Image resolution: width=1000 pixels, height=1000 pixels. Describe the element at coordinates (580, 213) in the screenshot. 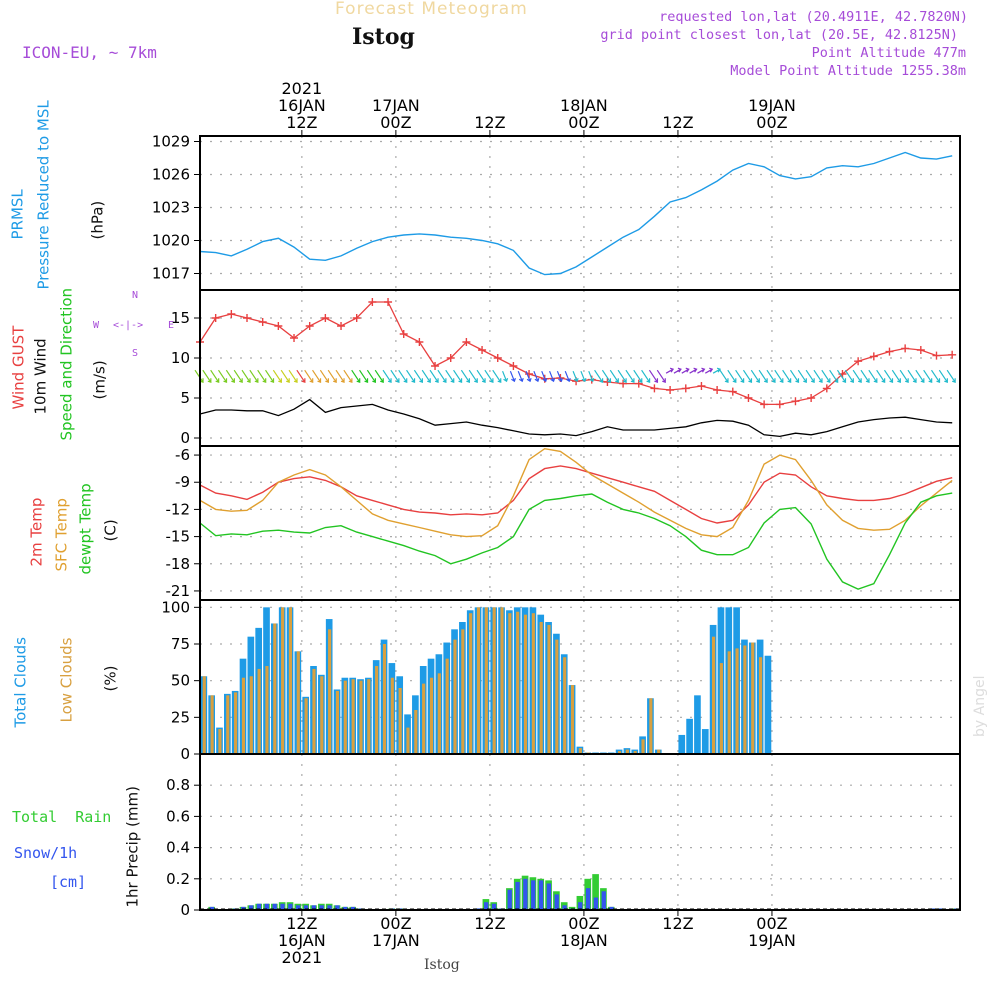

I see `panel-frame-pressure` at that location.